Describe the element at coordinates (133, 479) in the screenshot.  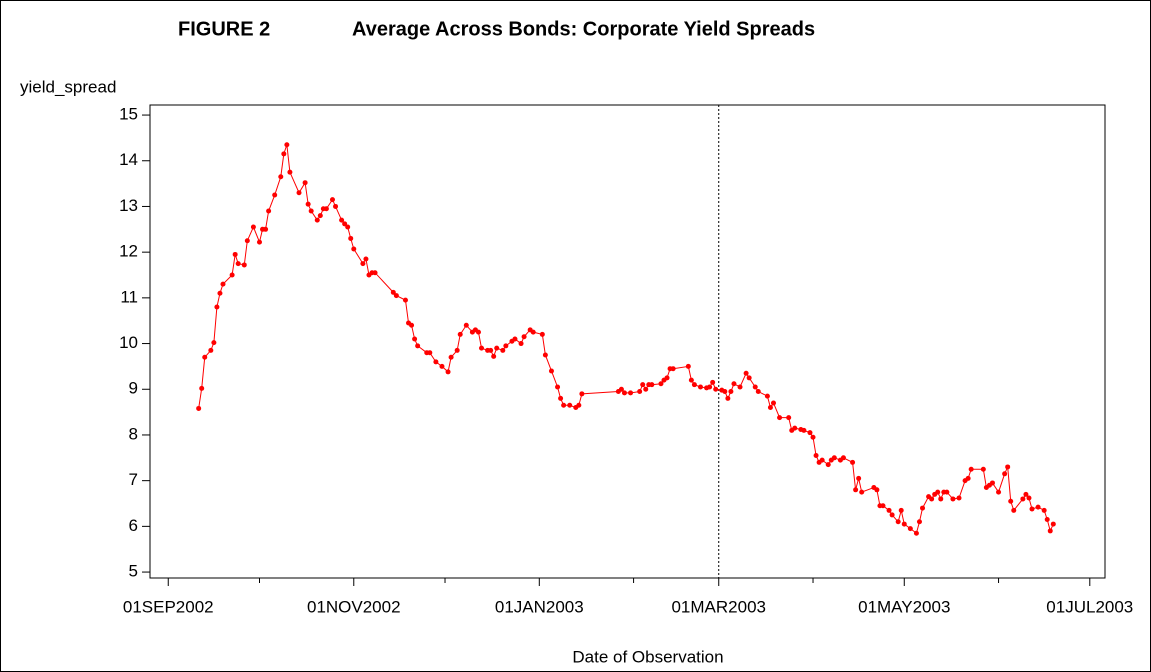
I see `y-tick-label: 7` at that location.